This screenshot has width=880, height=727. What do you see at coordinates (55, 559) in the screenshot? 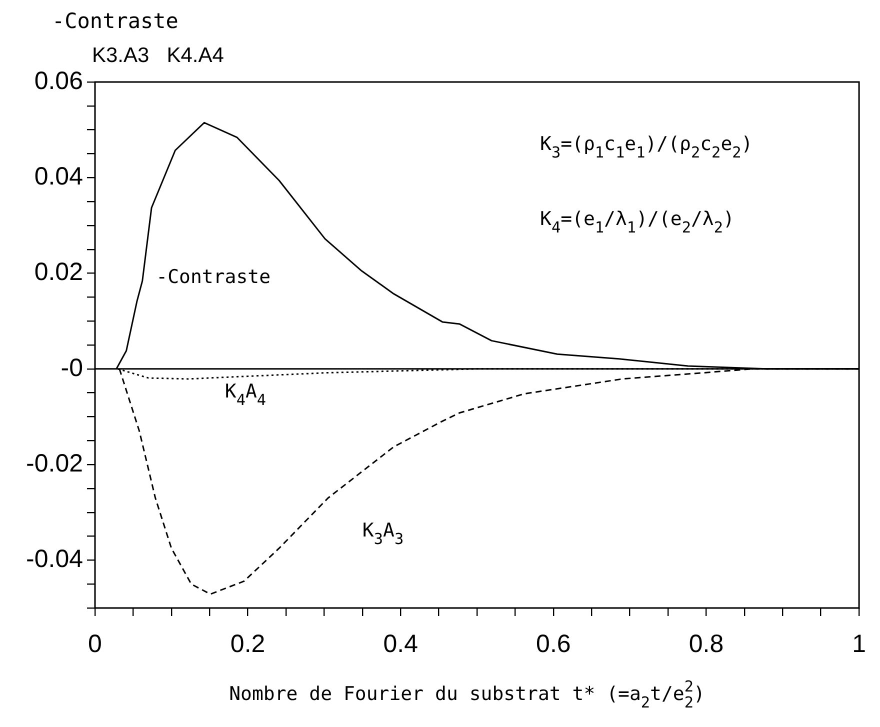
I see `y-tick-label: -0.04` at bounding box center [55, 559].